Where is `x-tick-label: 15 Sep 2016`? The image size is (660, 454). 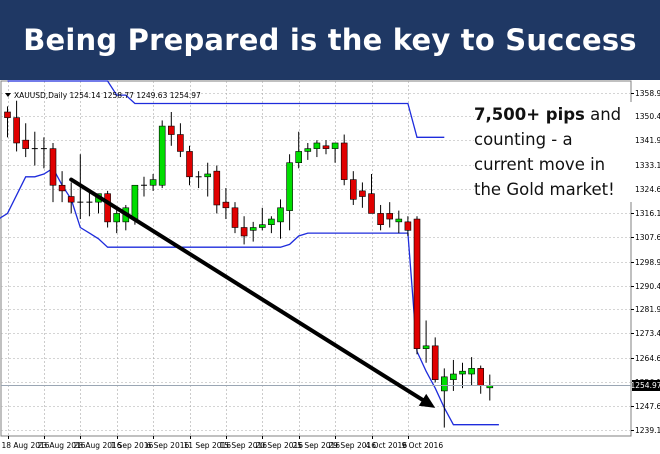
x-tick-label: 15 Sep 2016 is located at coordinates (244, 445).